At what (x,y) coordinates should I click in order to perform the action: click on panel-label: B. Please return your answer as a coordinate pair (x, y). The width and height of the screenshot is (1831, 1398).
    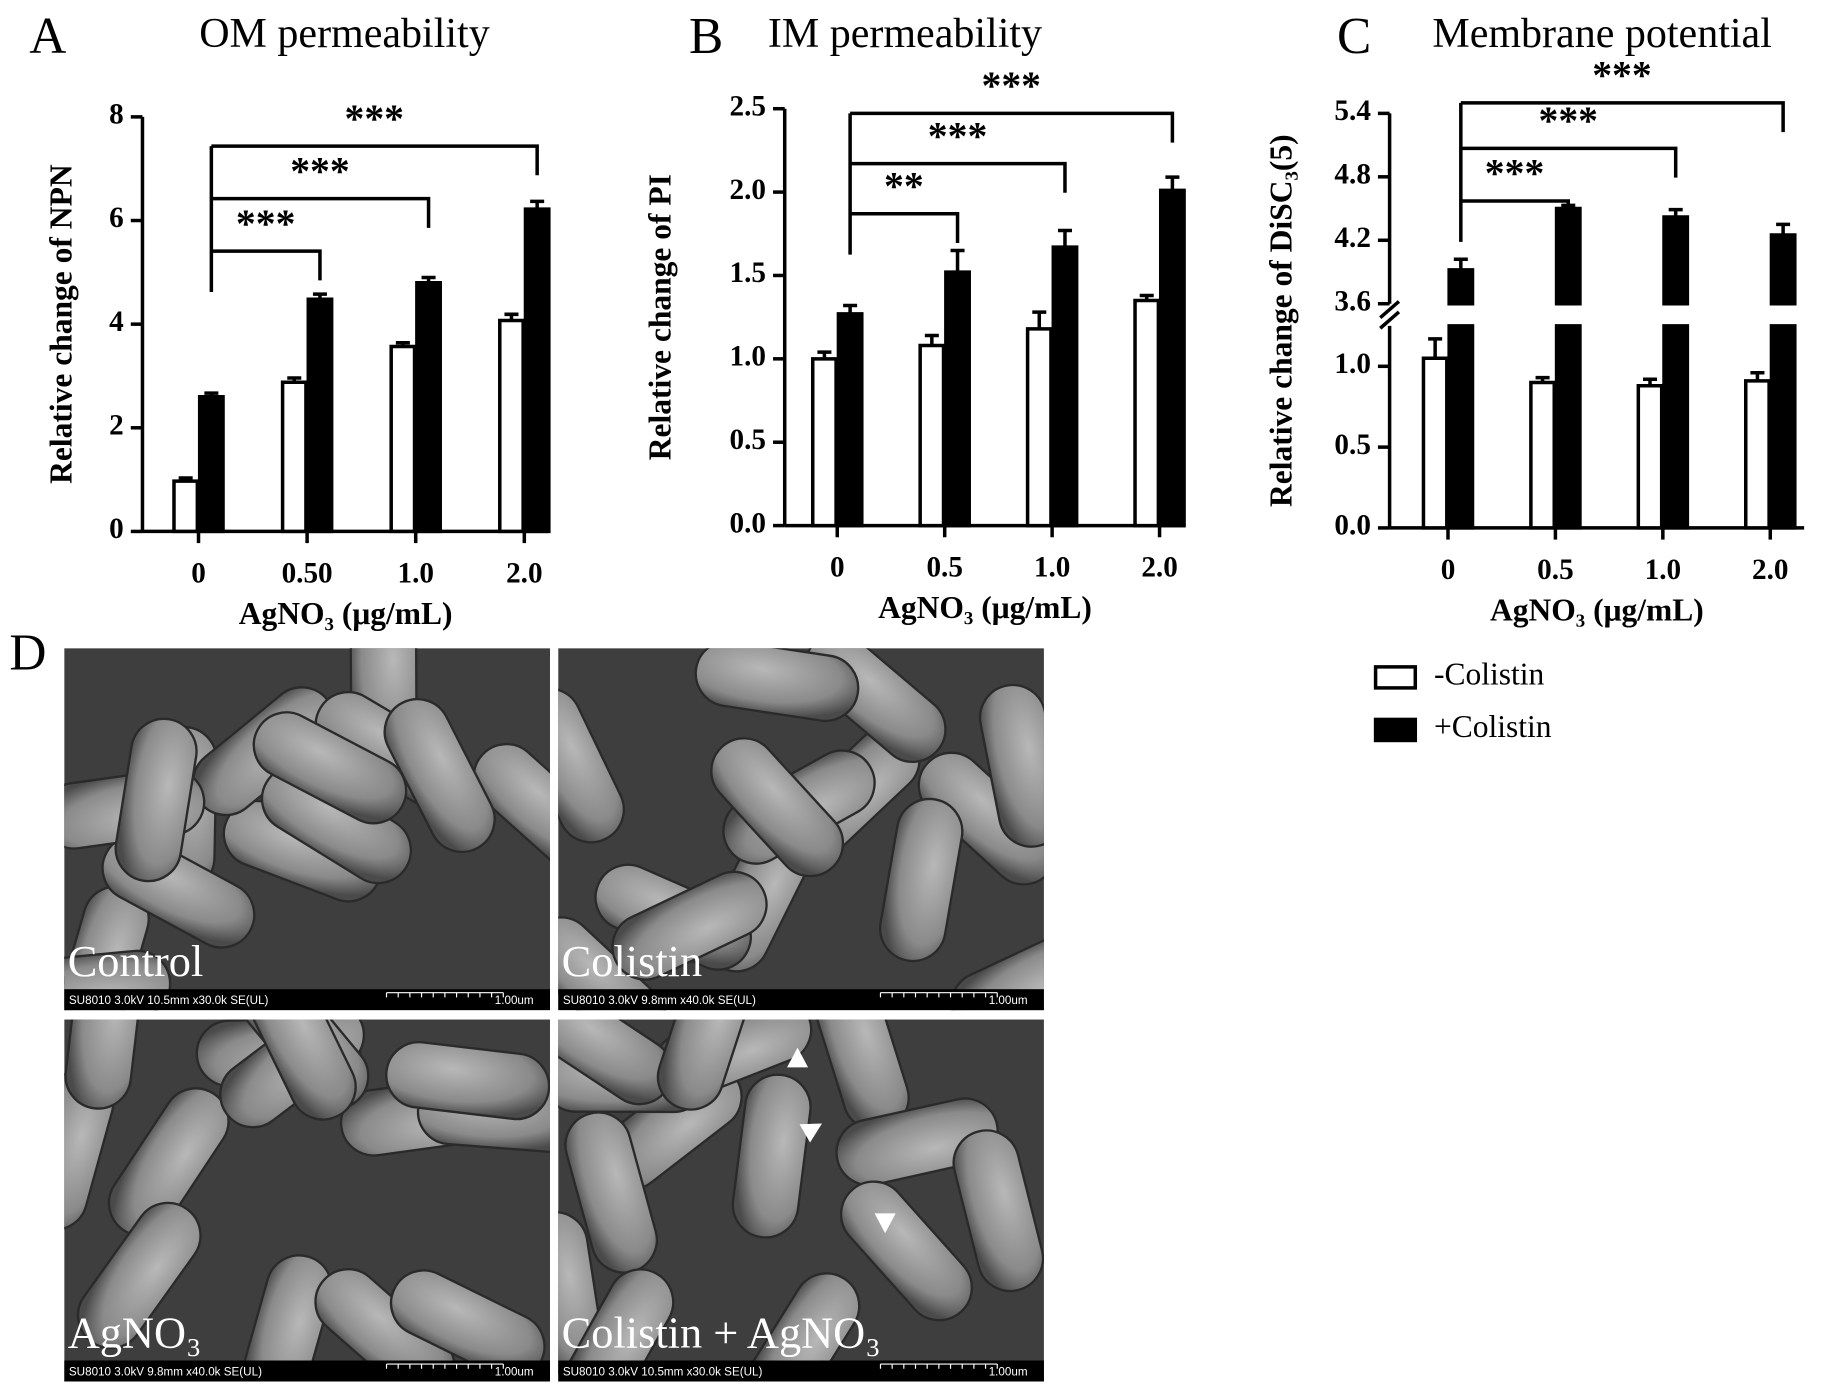
    Looking at the image, I should click on (706, 36).